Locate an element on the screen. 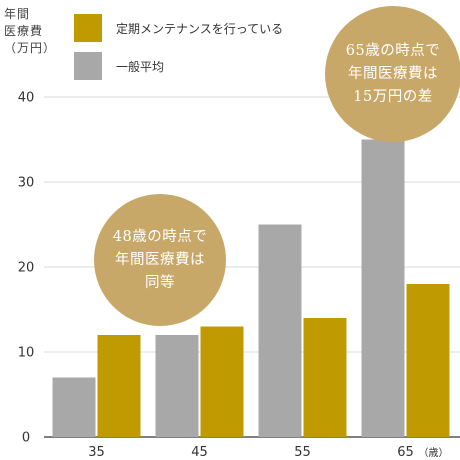 This screenshot has width=460, height=460. annotation-bubble-65: 65歳の時点で 年間医療費は 15万円の差 is located at coordinates (392, 74).